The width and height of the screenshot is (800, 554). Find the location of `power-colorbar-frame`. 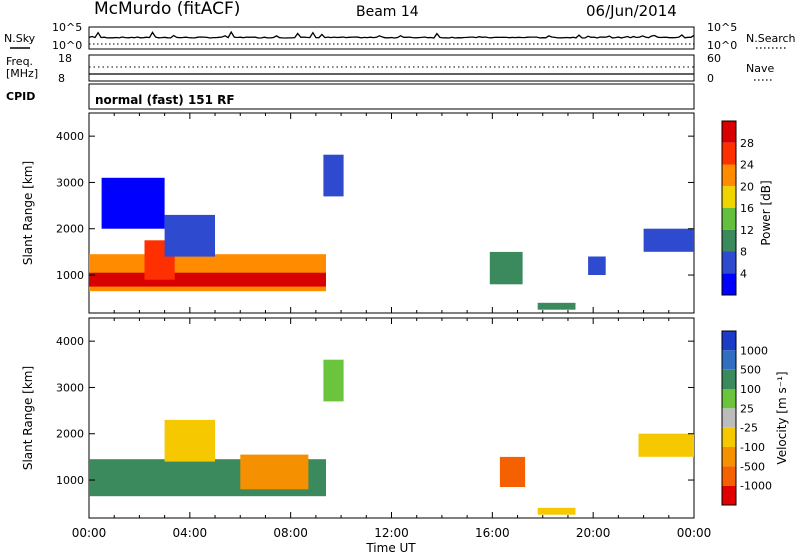

power-colorbar-frame is located at coordinates (729, 208).